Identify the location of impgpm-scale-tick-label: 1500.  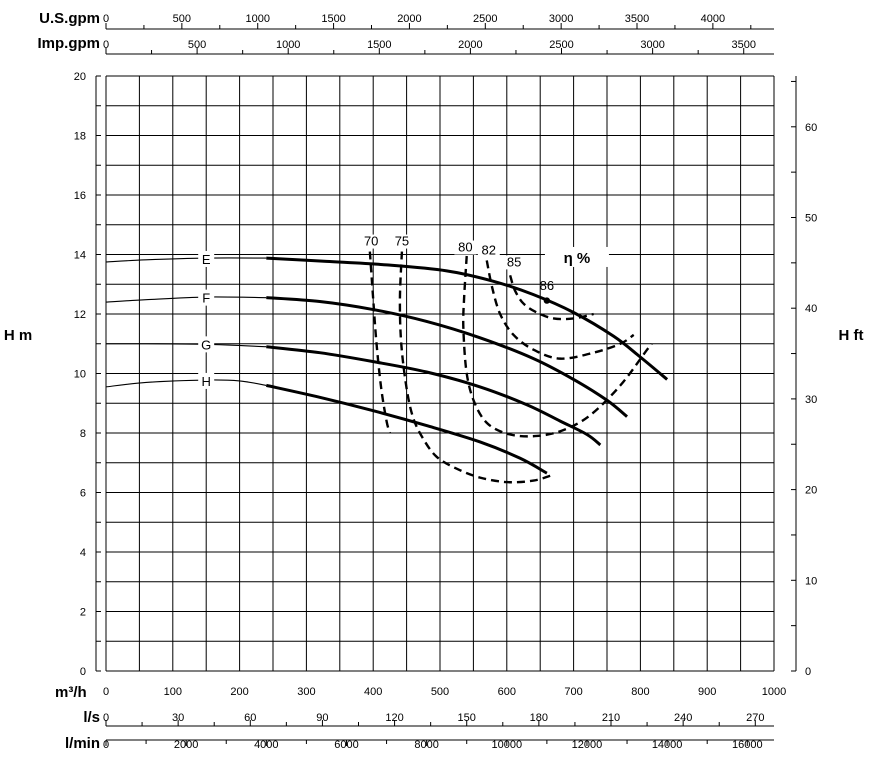
(379, 45).